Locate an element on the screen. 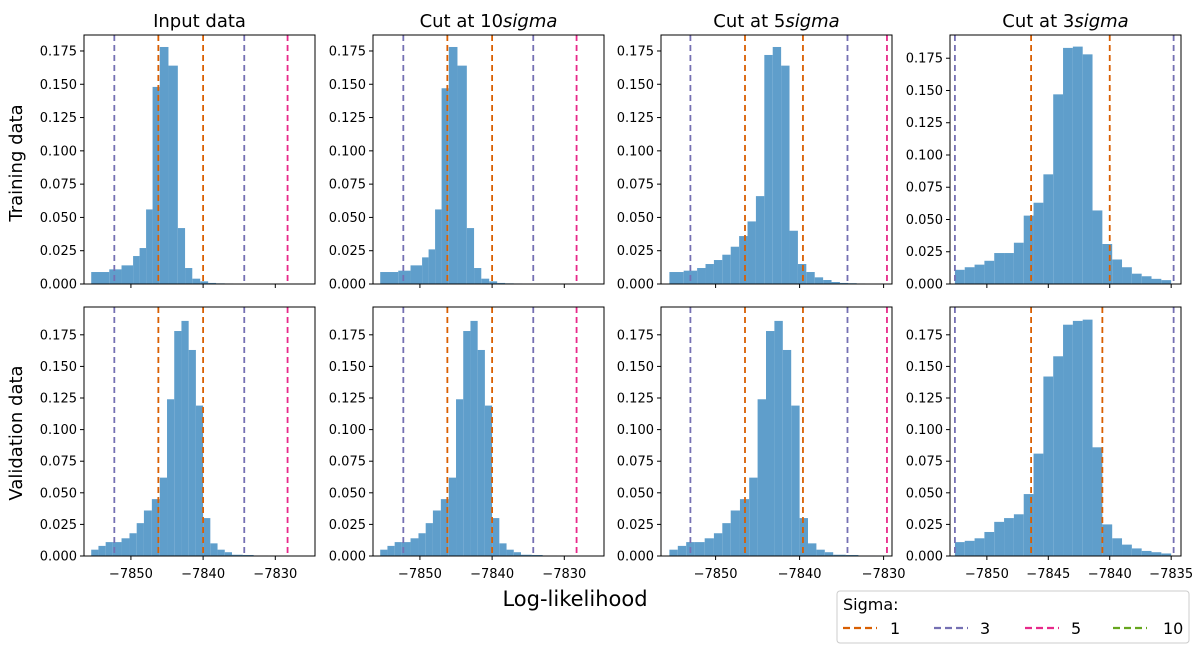 Image resolution: width=1198 pixels, height=653 pixels. row-label-training: Training data is located at coordinates (16, 163).